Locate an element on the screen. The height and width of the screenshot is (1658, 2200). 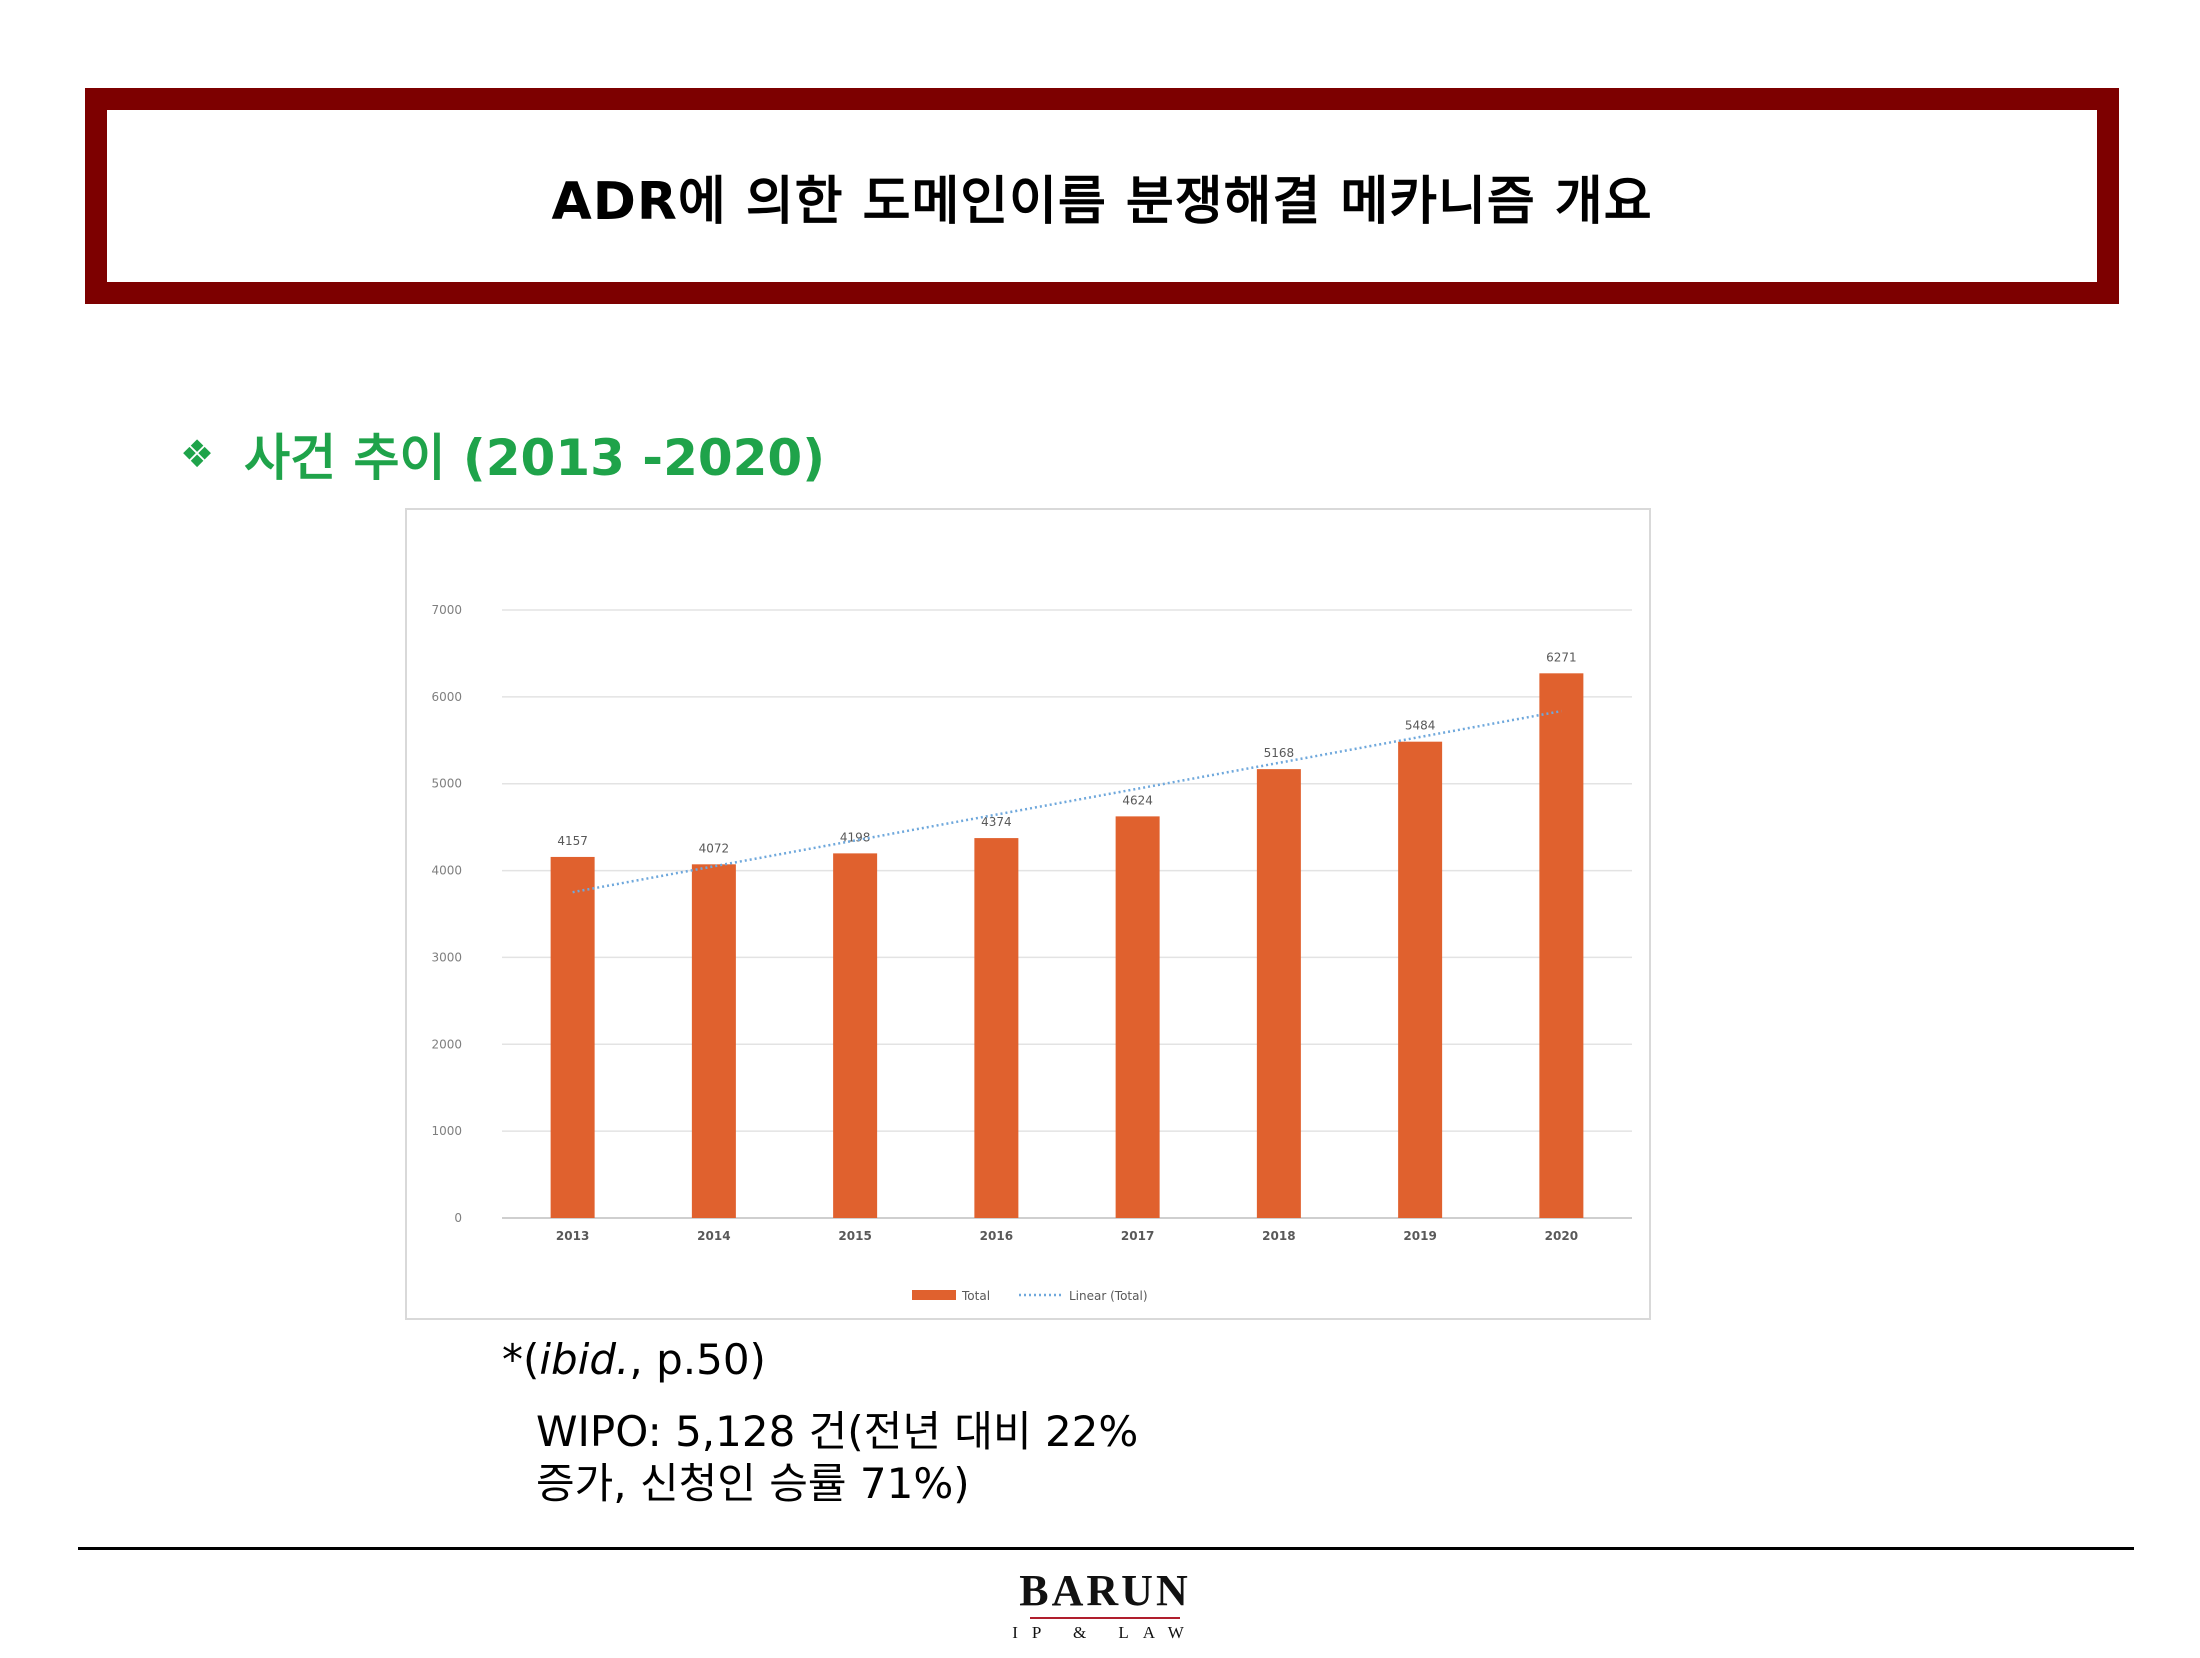
source-prefix: *( is located at coordinates (521, 1359).